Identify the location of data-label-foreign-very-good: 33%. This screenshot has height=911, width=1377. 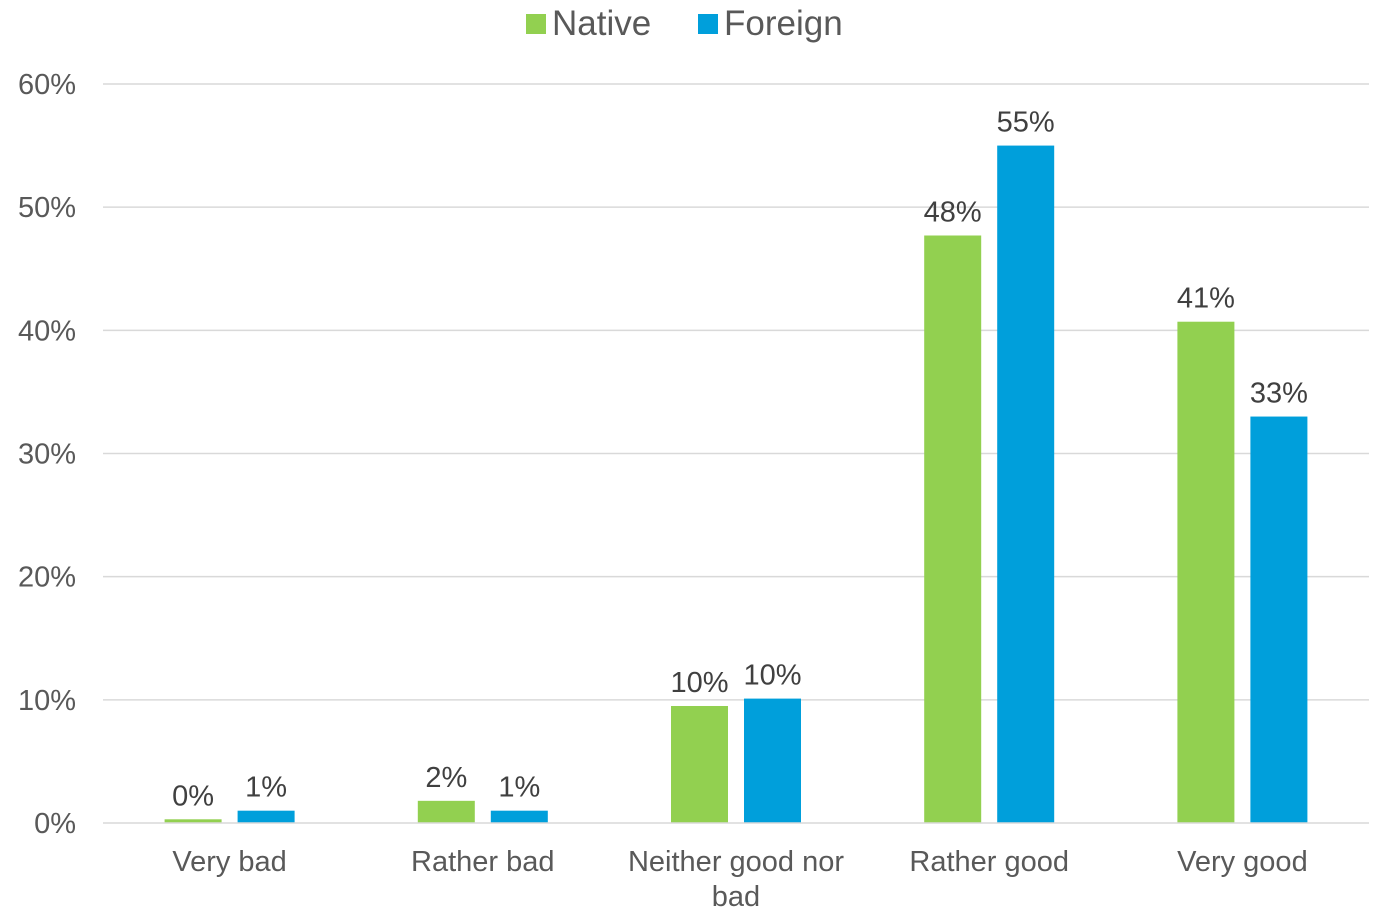
(1279, 394).